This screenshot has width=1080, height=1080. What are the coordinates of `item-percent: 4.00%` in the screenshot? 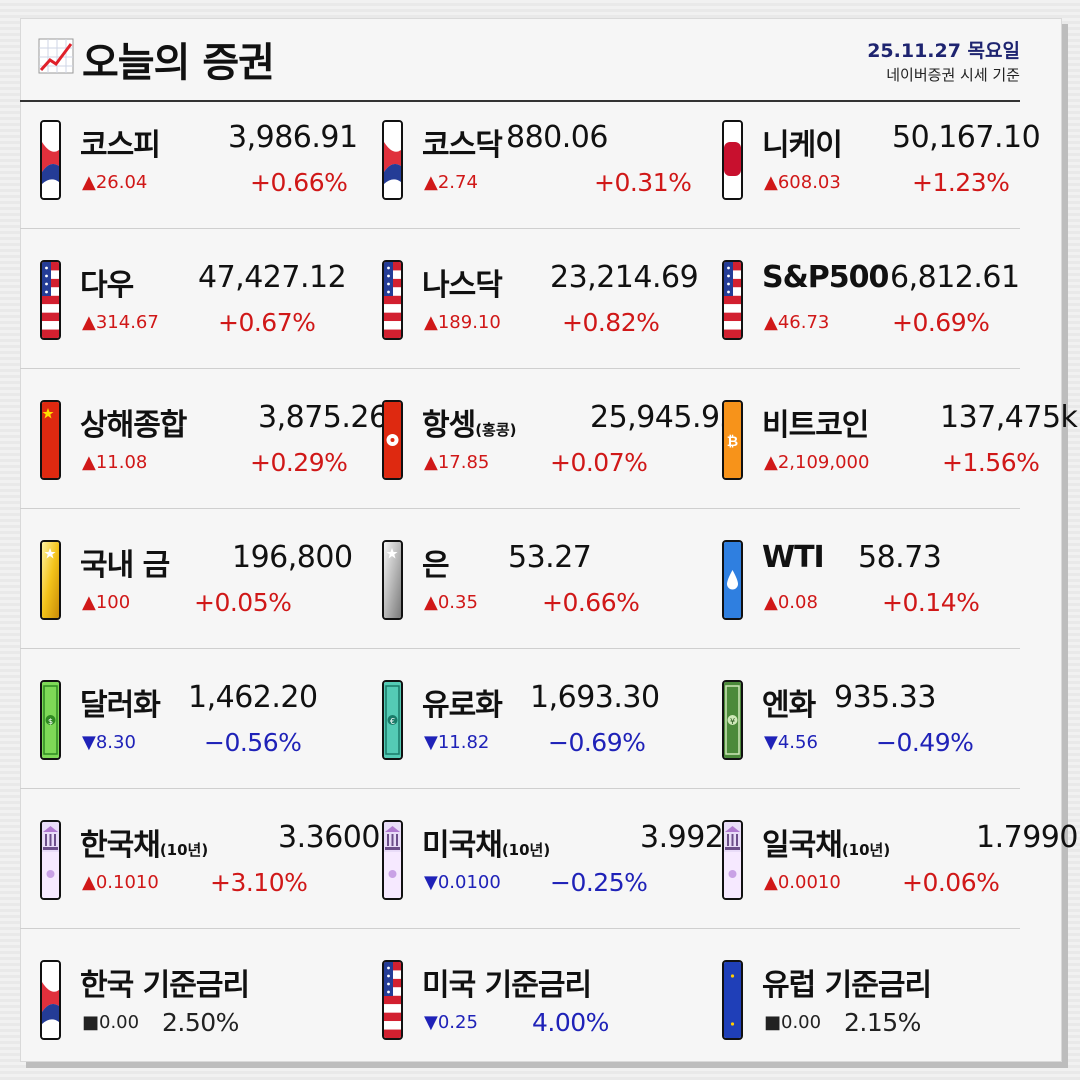 It's located at (570, 1022).